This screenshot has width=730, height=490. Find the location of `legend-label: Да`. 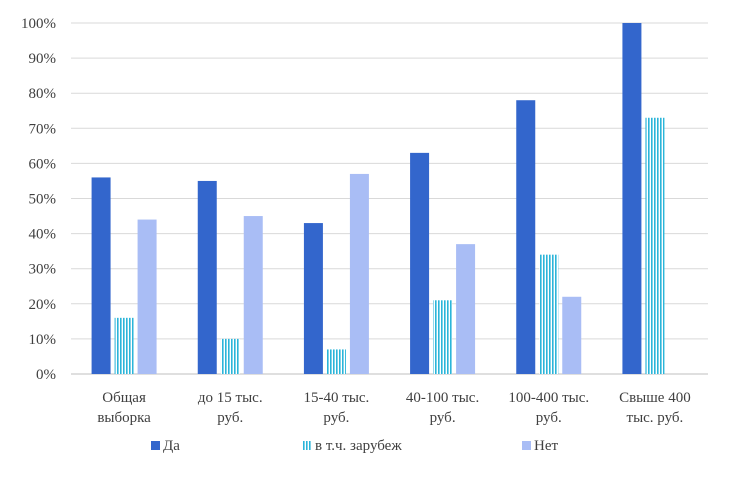

legend-label: Да is located at coordinates (171, 446).